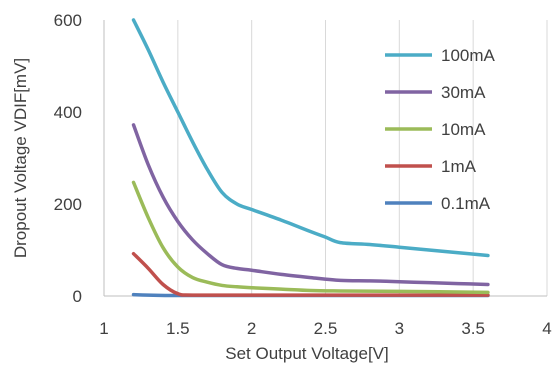 The image size is (554, 367). What do you see at coordinates (399, 328) in the screenshot?
I see `x-tick-label: 3` at bounding box center [399, 328].